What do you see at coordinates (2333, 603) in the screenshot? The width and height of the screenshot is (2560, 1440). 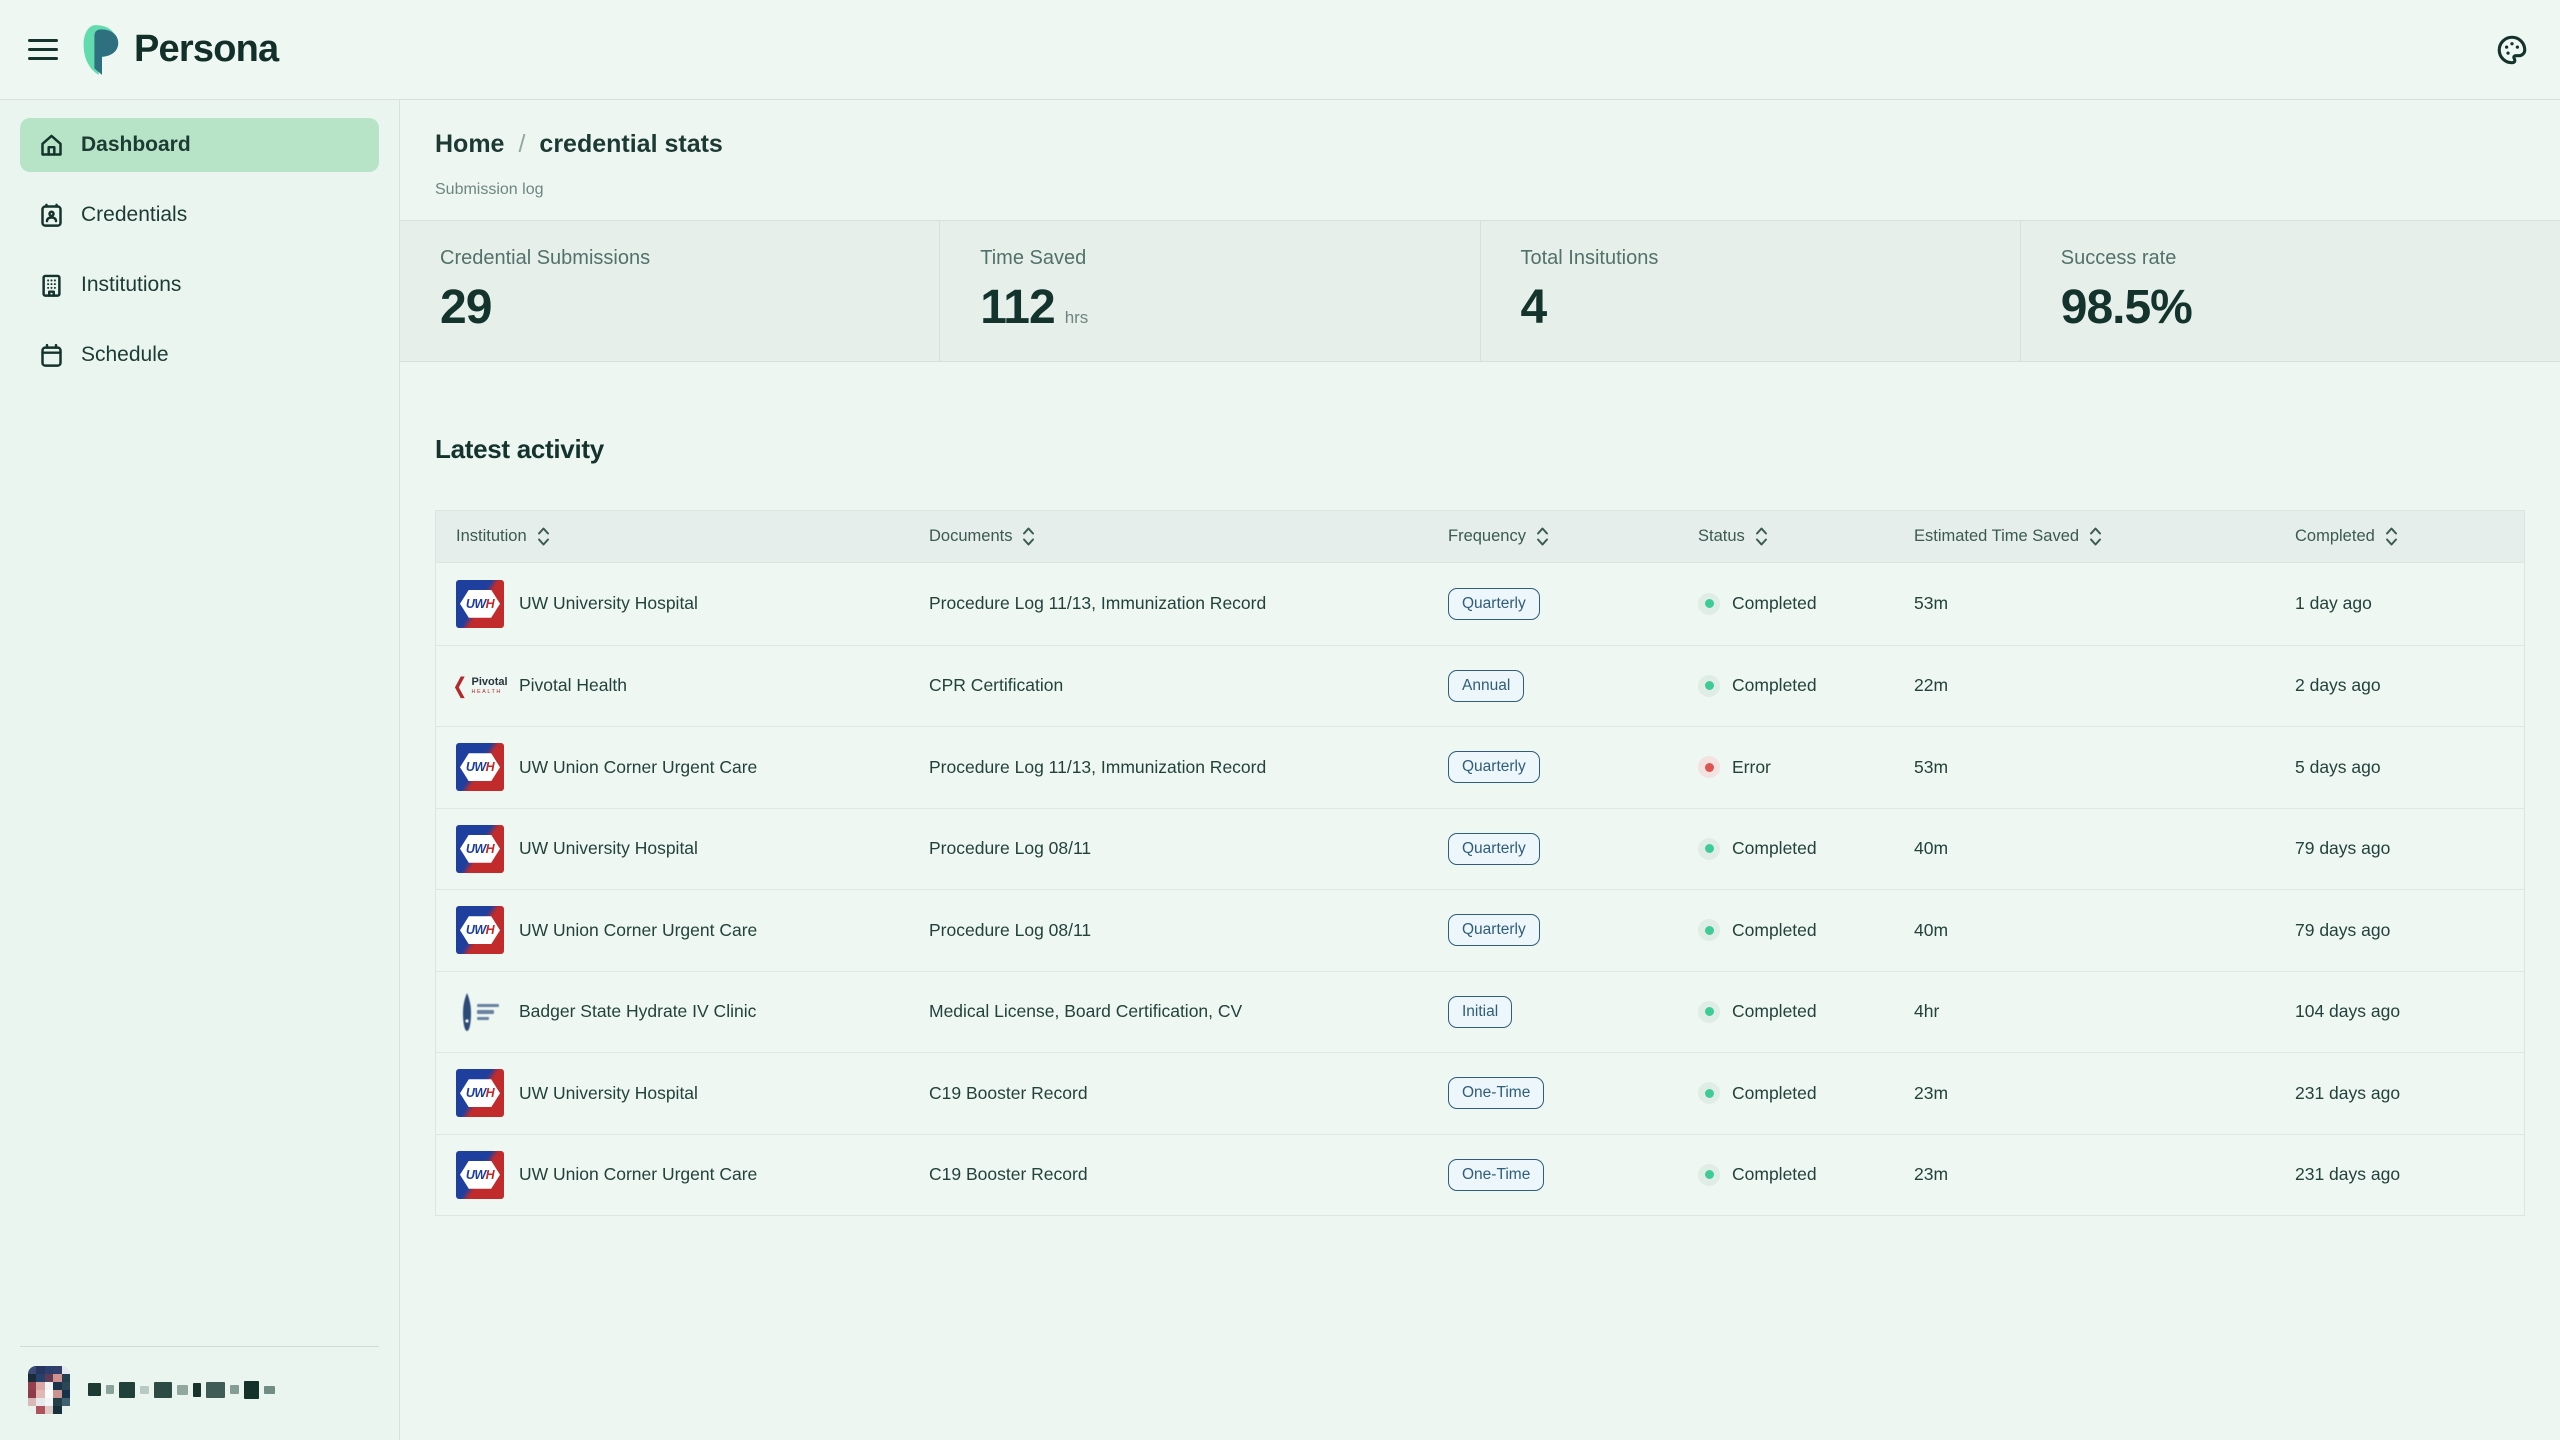 I see `completed-cell: 1 day ago` at bounding box center [2333, 603].